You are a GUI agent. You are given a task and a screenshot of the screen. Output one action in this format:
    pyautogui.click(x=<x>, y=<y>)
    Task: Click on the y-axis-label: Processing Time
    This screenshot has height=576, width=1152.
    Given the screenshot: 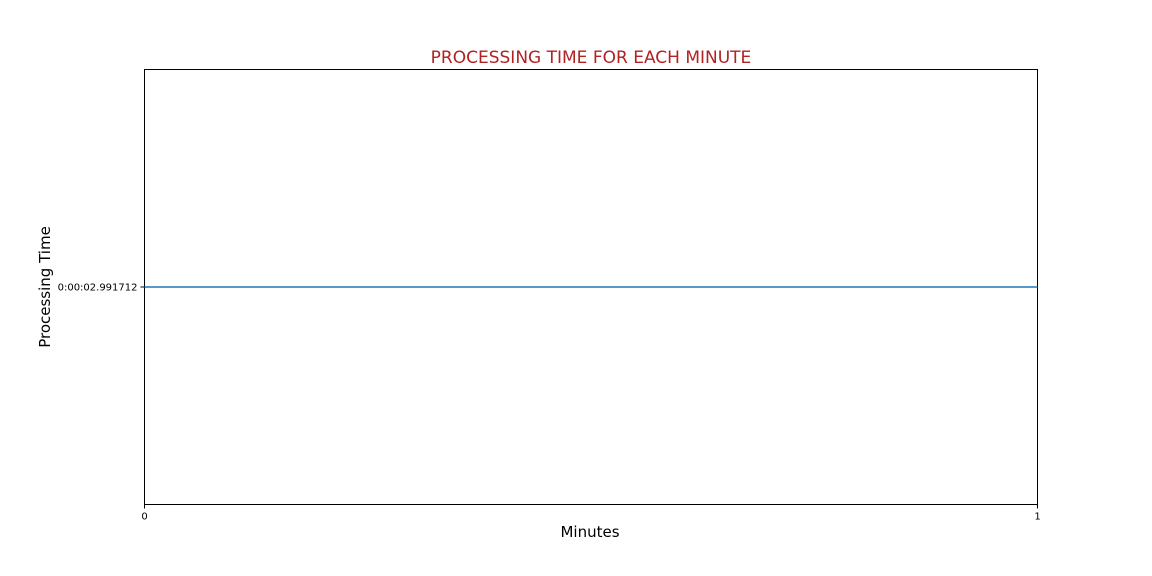 What is the action you would take?
    pyautogui.click(x=45, y=287)
    